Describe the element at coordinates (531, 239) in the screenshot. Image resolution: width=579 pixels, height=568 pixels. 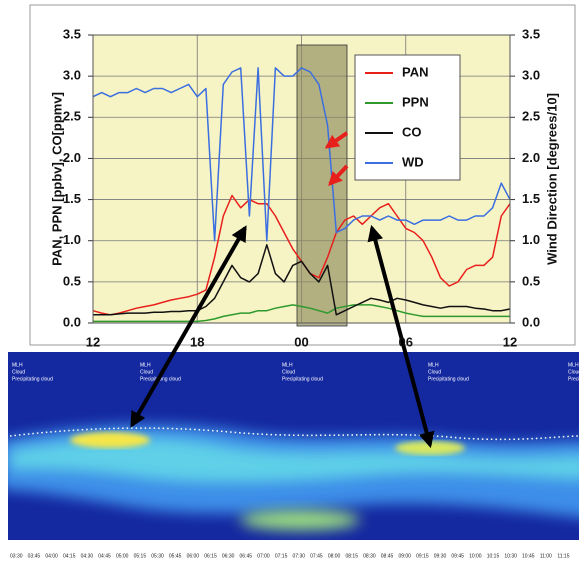
I see `y2-tick-label: 1.0` at that location.